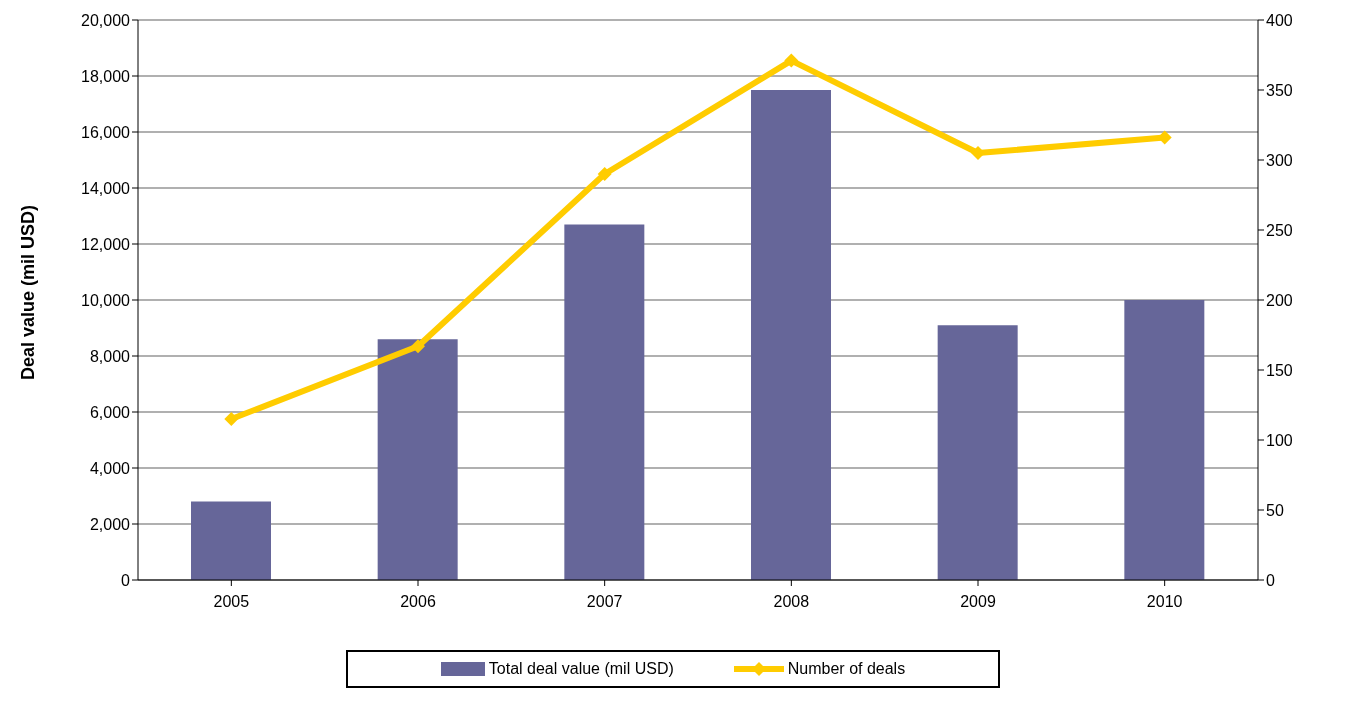 The image size is (1355, 713). Describe the element at coordinates (110, 524) in the screenshot. I see `y-tick-label: 2,000` at that location.